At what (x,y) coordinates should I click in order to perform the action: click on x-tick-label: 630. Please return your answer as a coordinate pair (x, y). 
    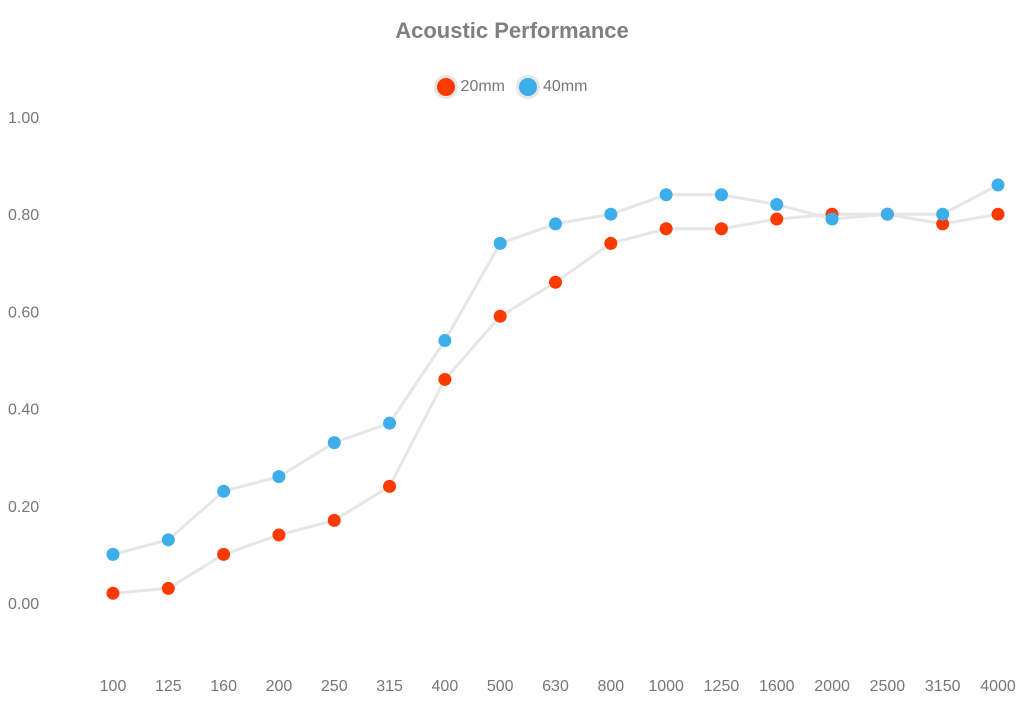
    Looking at the image, I should click on (555, 686).